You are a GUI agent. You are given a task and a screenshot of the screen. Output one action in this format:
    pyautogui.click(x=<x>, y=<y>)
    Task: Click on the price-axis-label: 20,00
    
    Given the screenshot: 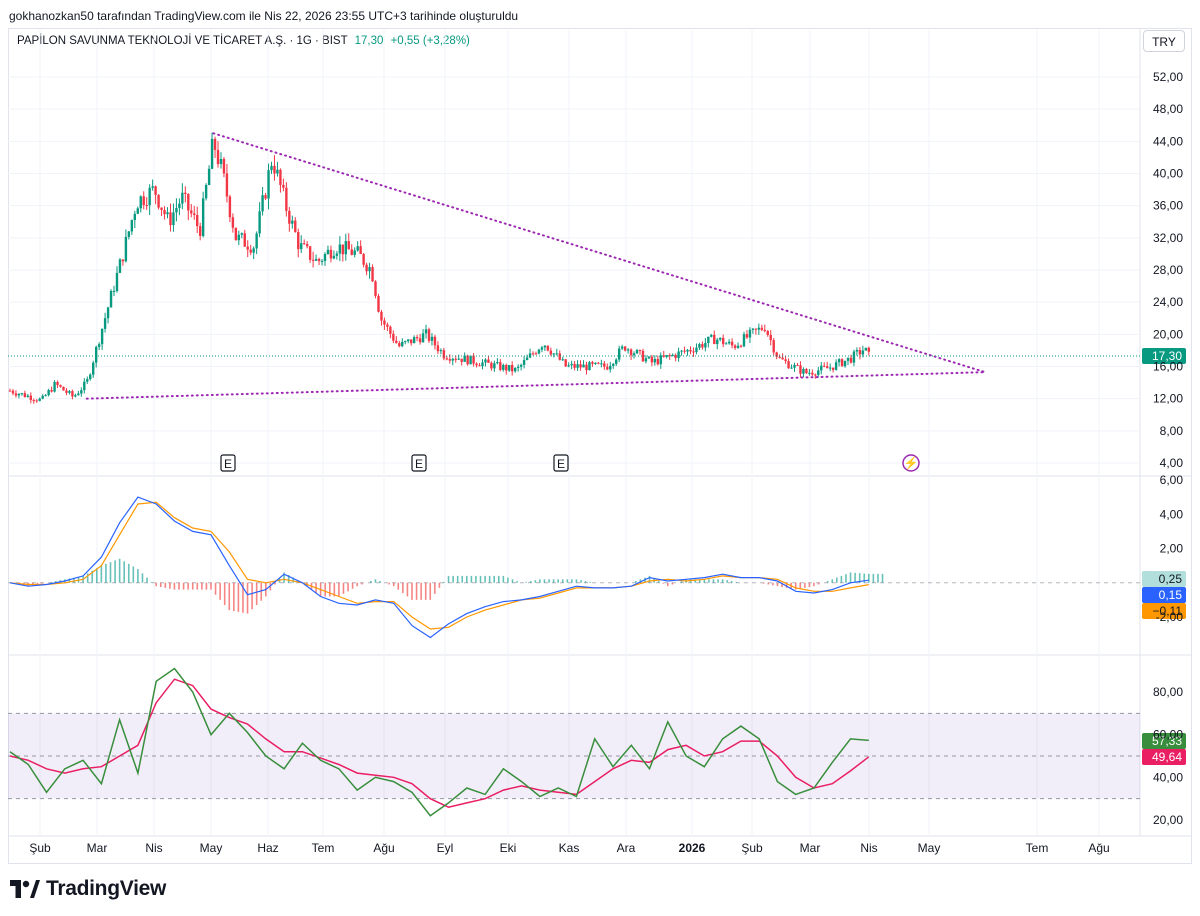 What is the action you would take?
    pyautogui.click(x=1168, y=334)
    